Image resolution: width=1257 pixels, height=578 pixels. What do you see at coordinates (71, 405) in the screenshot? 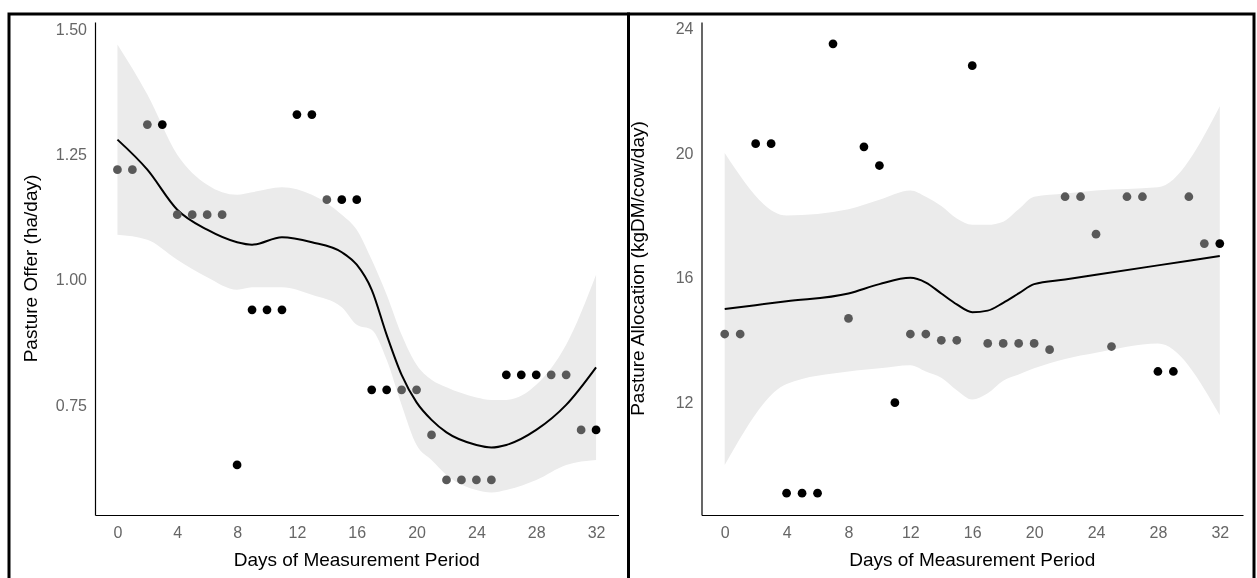
I see `y-tick-label: 0.75` at bounding box center [71, 405].